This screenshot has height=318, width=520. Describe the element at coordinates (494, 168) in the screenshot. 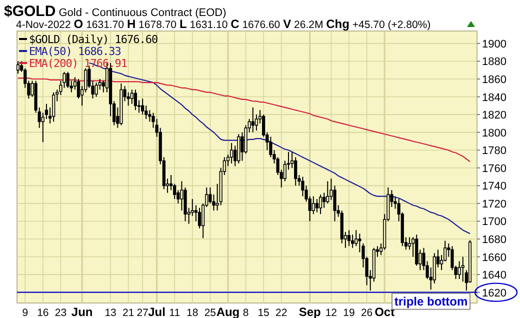

I see `y-tick-label: 1760` at that location.